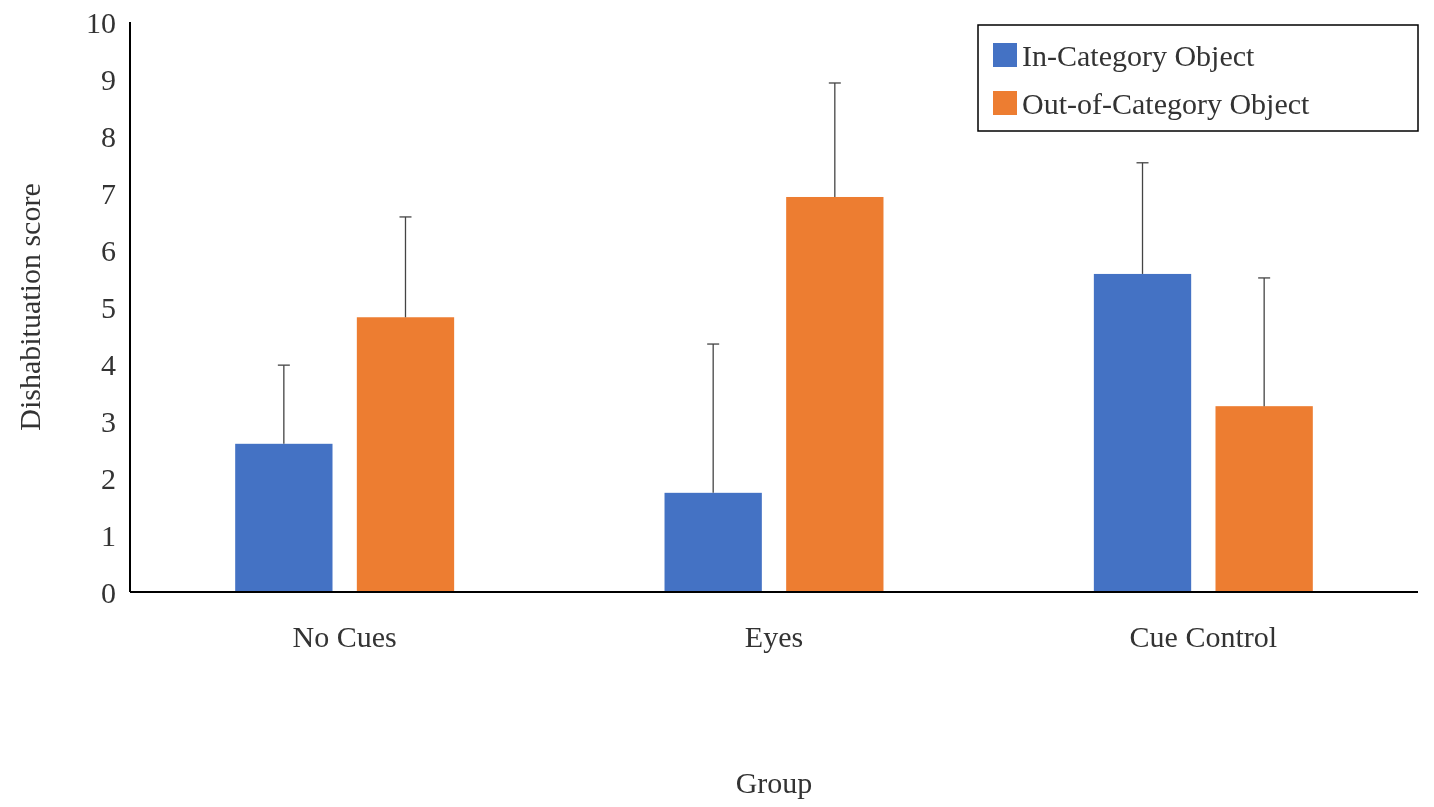 Image resolution: width=1434 pixels, height=807 pixels. Describe the element at coordinates (108, 136) in the screenshot. I see `y-tick-label: 8` at that location.